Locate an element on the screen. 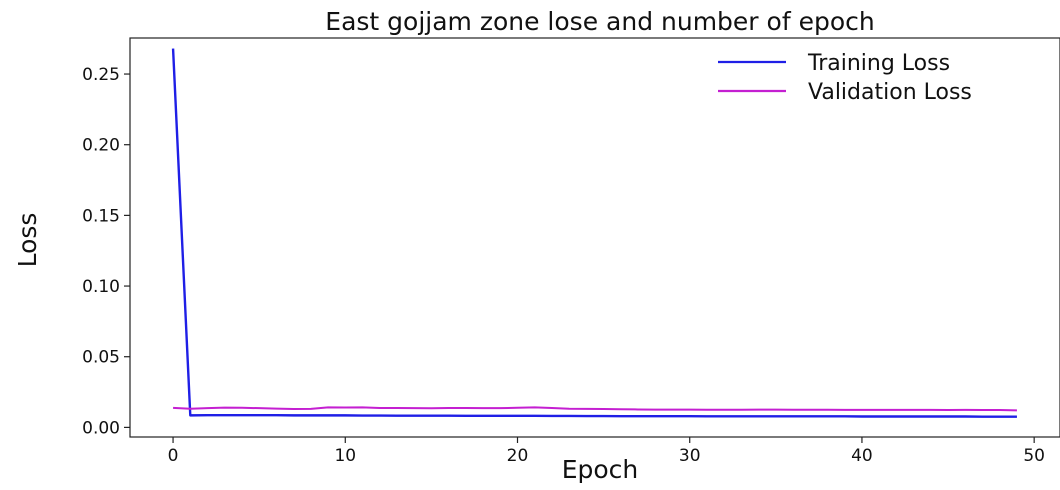 The image size is (1060, 490). validation-loss-line is located at coordinates (595, 409).